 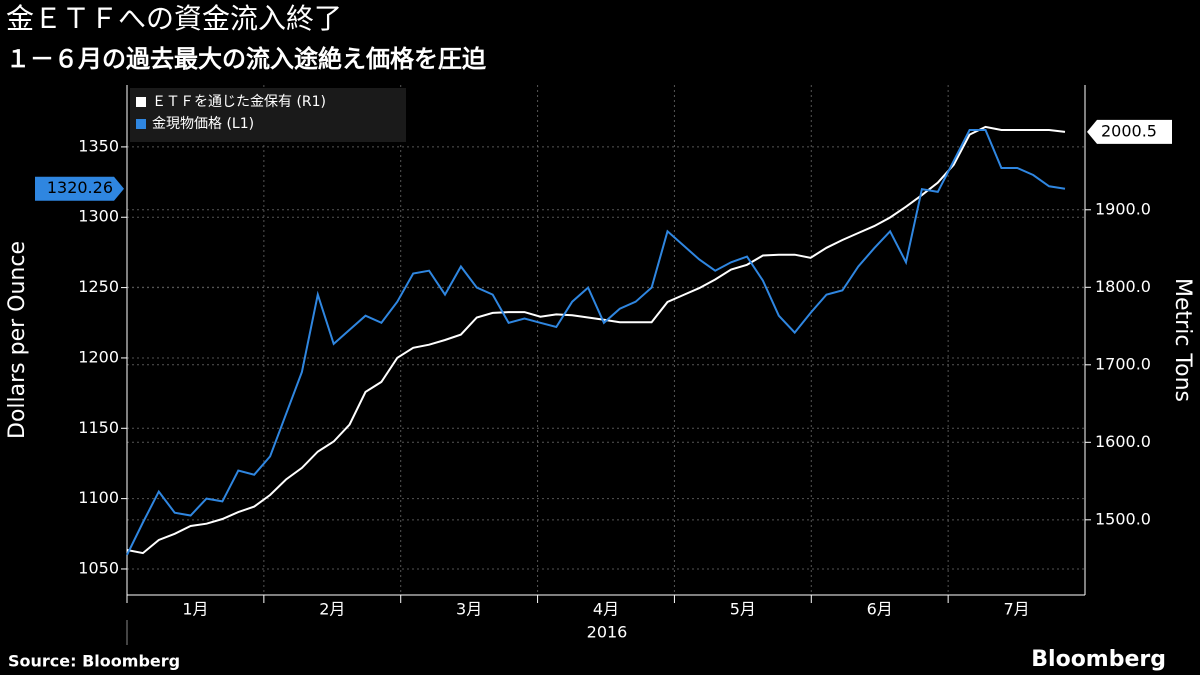 I want to click on value-label: 1320.26, so click(x=80, y=187).